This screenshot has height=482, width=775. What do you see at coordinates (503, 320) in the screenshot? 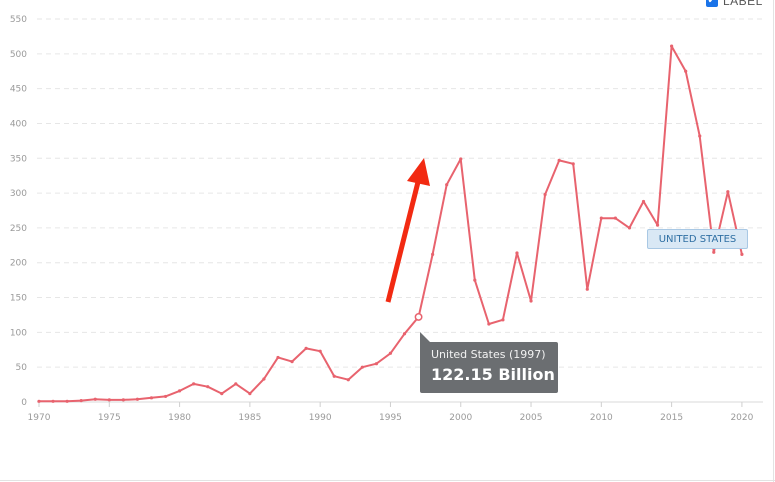
I see `data-point-2003` at bounding box center [503, 320].